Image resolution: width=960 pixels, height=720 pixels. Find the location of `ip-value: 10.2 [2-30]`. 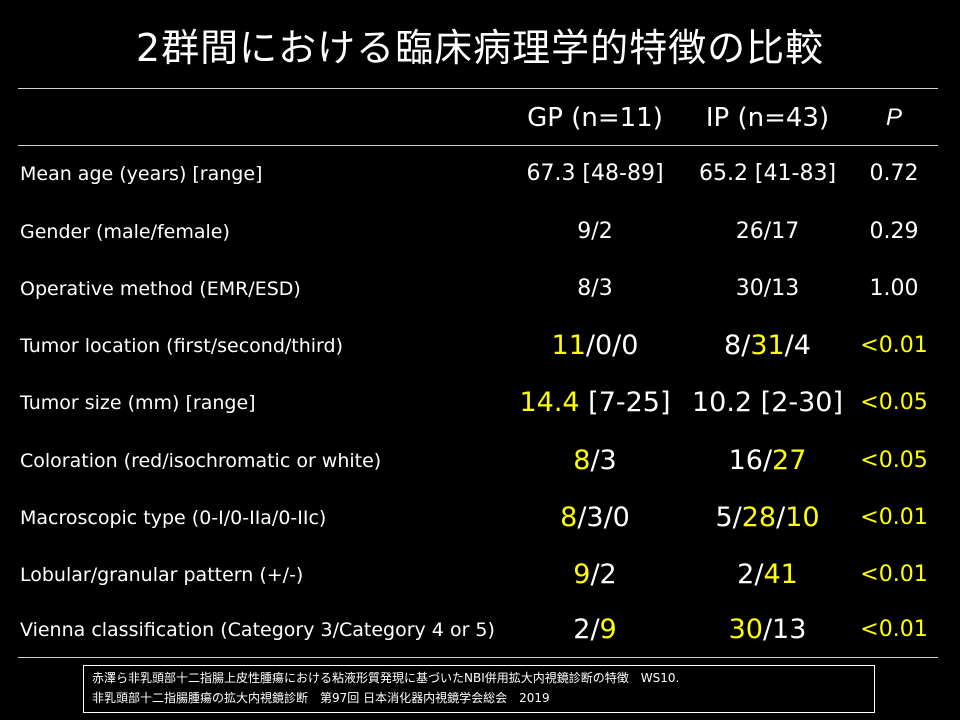

ip-value: 10.2 [2-30] is located at coordinates (767, 403).